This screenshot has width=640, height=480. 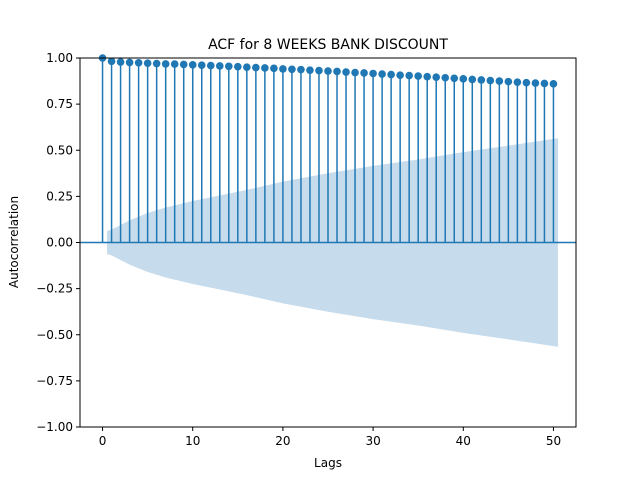 What do you see at coordinates (59, 150) in the screenshot?
I see `y-tick-label: 0.50` at bounding box center [59, 150].